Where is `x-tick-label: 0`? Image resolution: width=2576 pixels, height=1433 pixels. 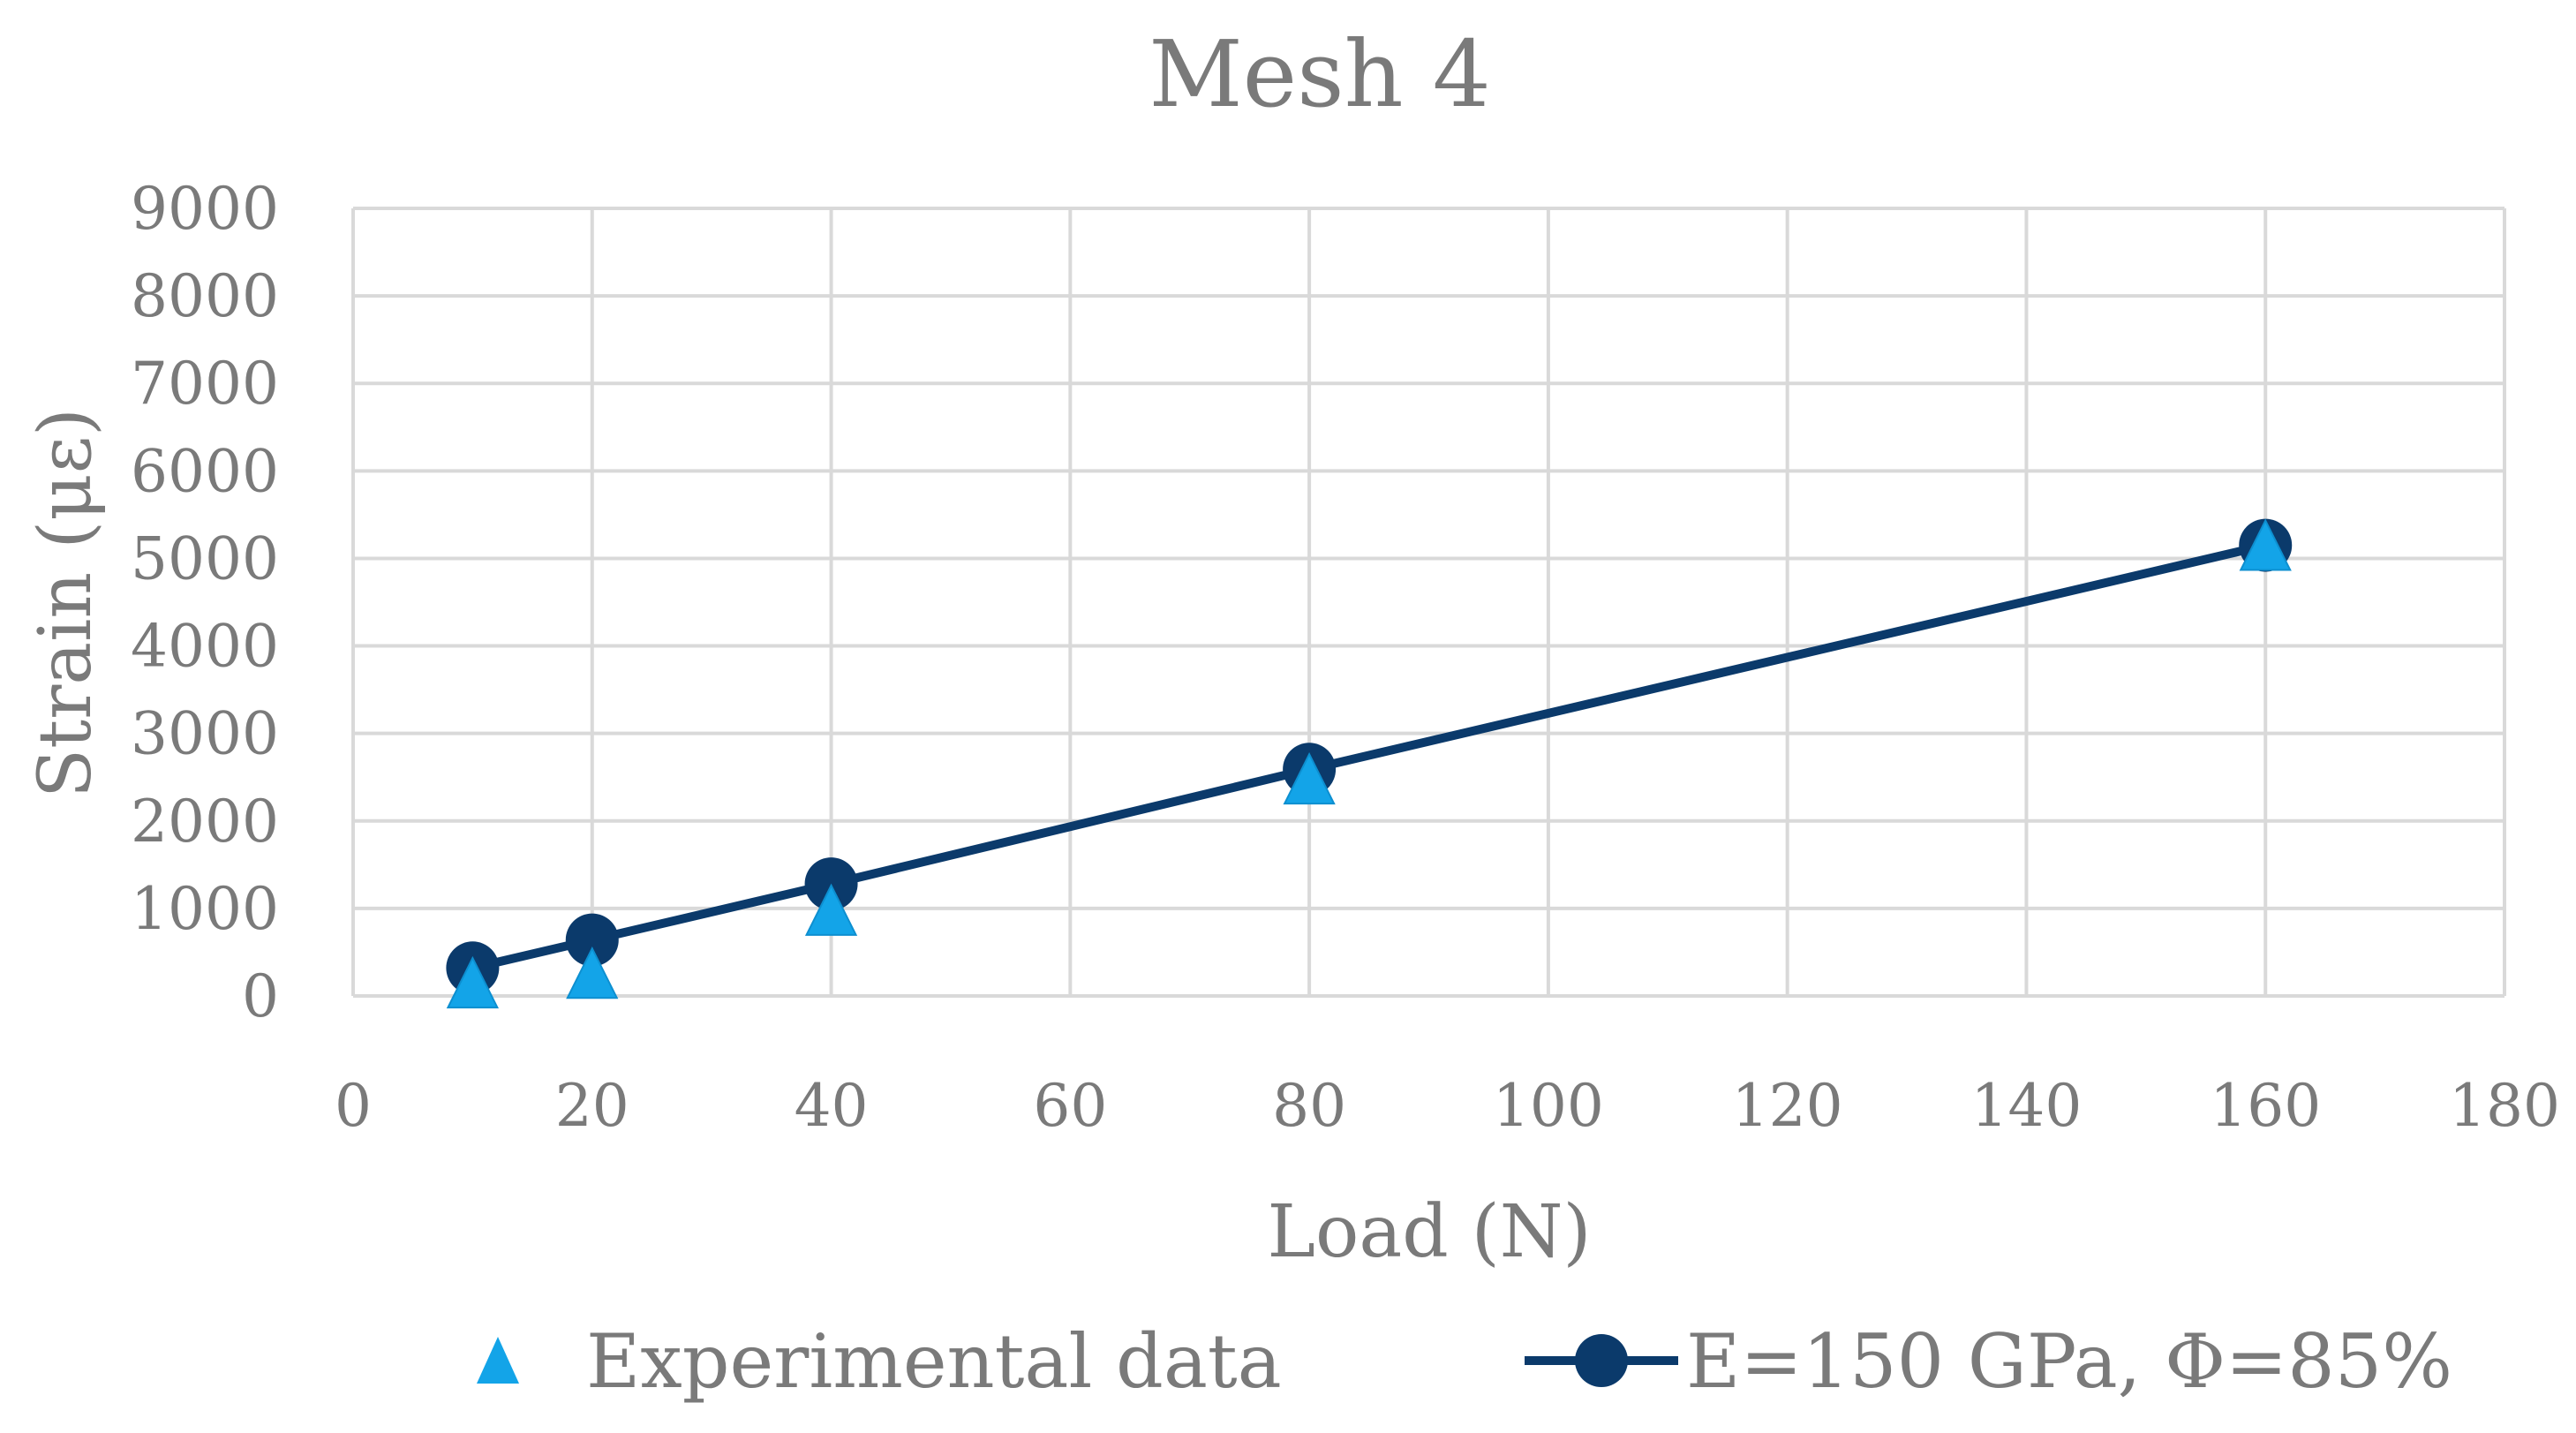
x-tick-label: 0 is located at coordinates (354, 1106).